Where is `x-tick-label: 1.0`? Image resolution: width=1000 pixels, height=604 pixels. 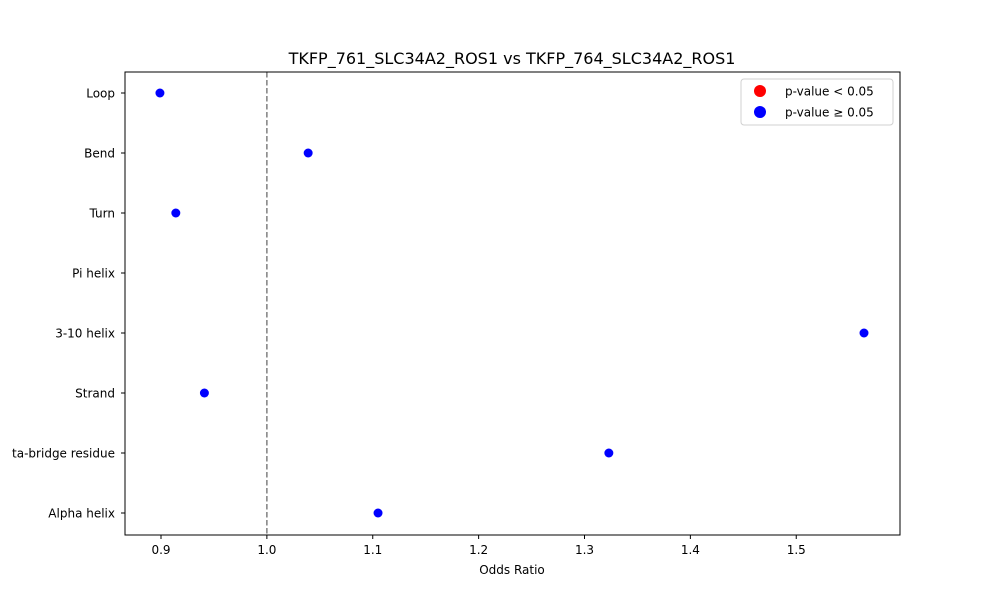
x-tick-label: 1.0 is located at coordinates (266, 550).